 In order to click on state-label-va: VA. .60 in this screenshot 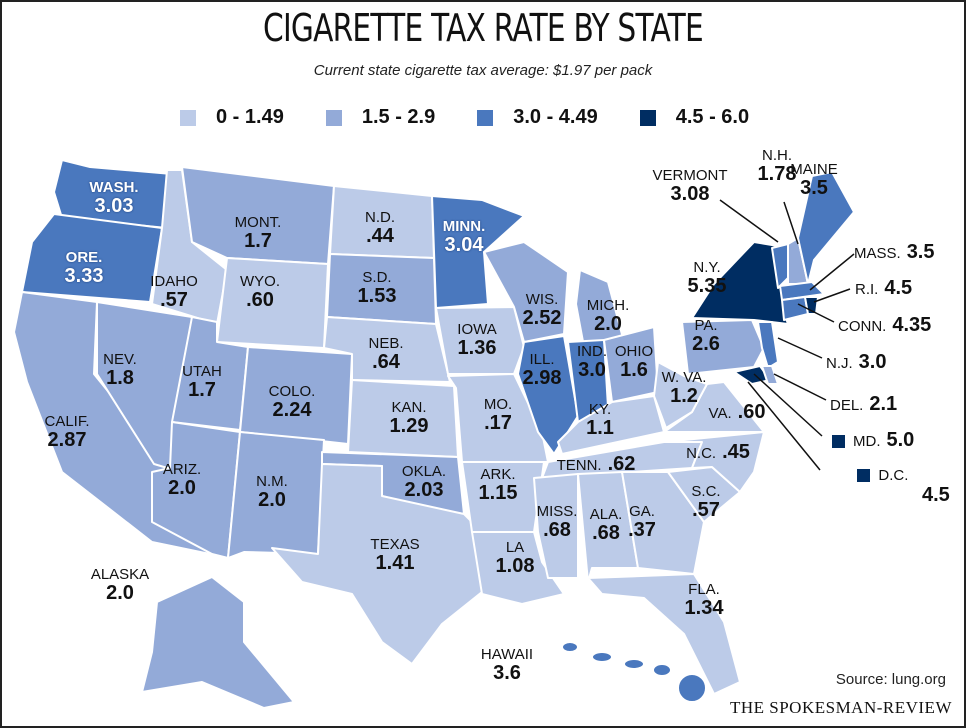, I will do `click(737, 412)`.